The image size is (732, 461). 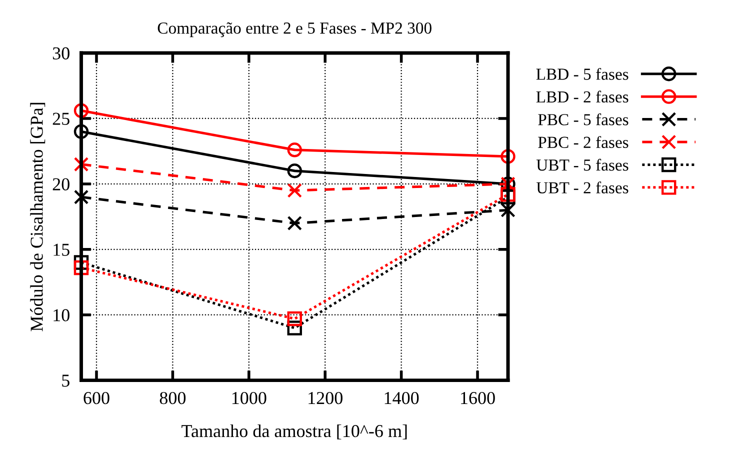 I want to click on legend-label: LBD - 5 fases, so click(x=582, y=74).